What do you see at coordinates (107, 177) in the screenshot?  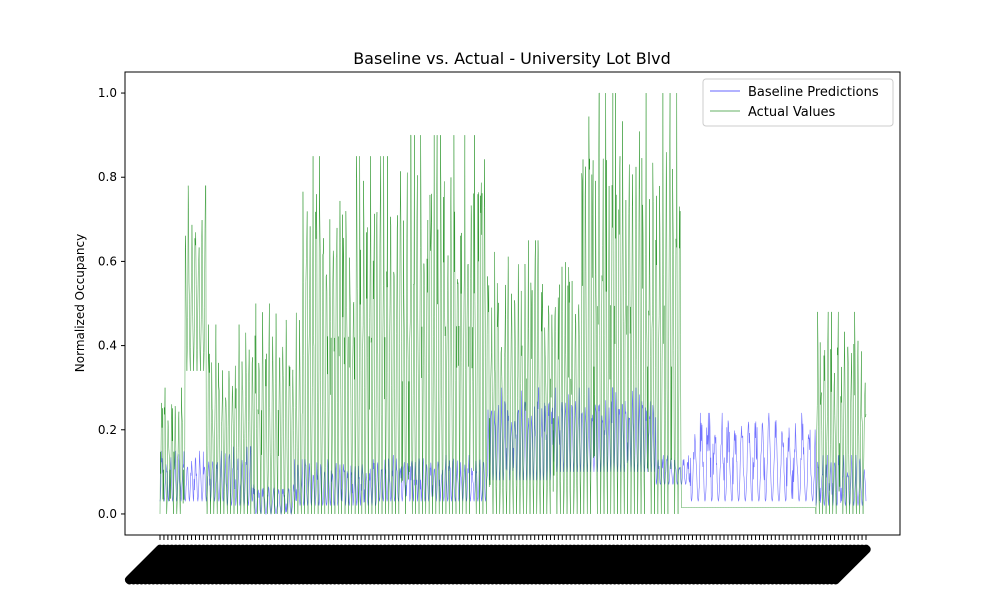 I see `y-tick-label: 0.8` at bounding box center [107, 177].